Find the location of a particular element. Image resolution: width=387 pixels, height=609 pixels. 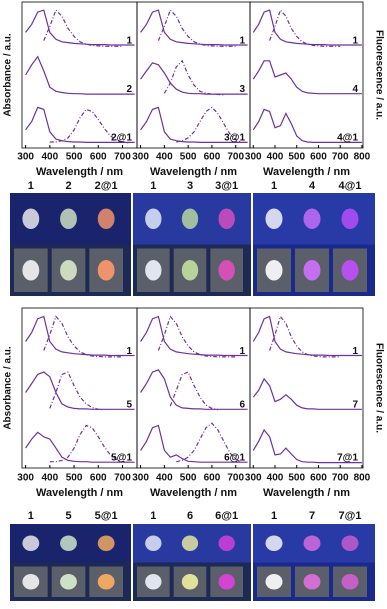

photo-label: 2@1 is located at coordinates (106, 186).